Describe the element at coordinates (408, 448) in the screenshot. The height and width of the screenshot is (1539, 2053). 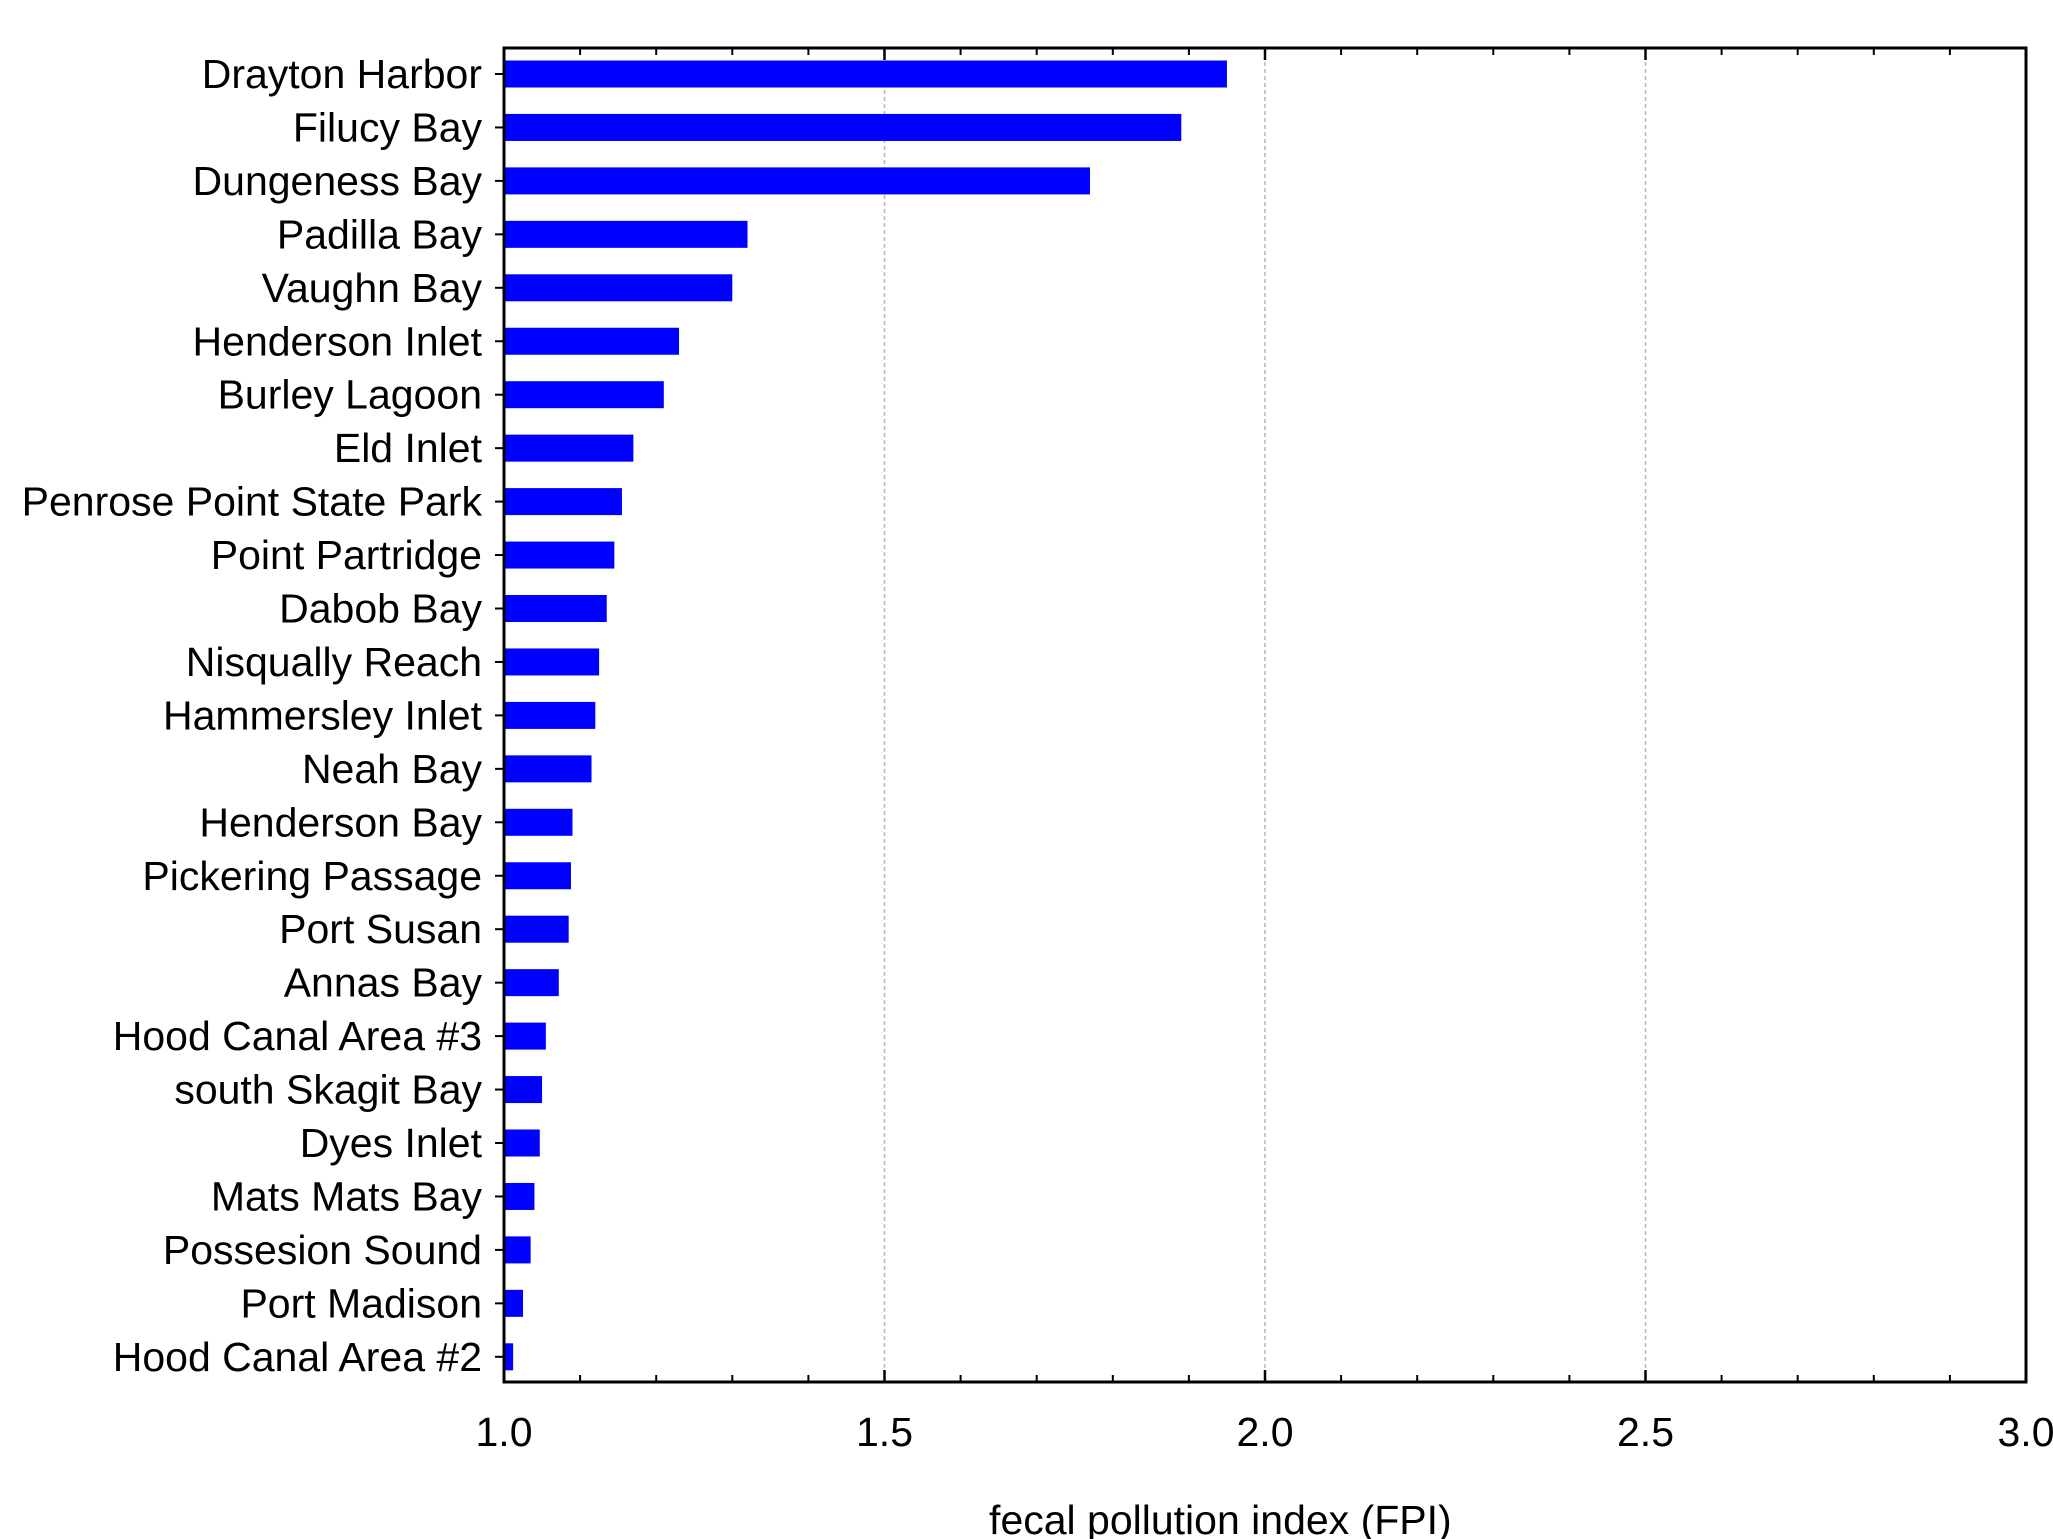
I see `category-label: Eld Inlet` at that location.